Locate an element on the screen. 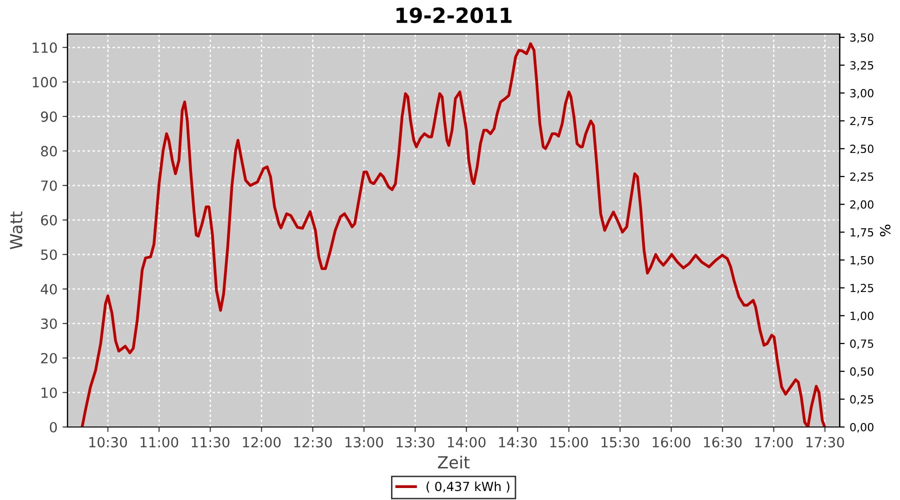  y2-tick-label: 3,00 is located at coordinates (862, 93).